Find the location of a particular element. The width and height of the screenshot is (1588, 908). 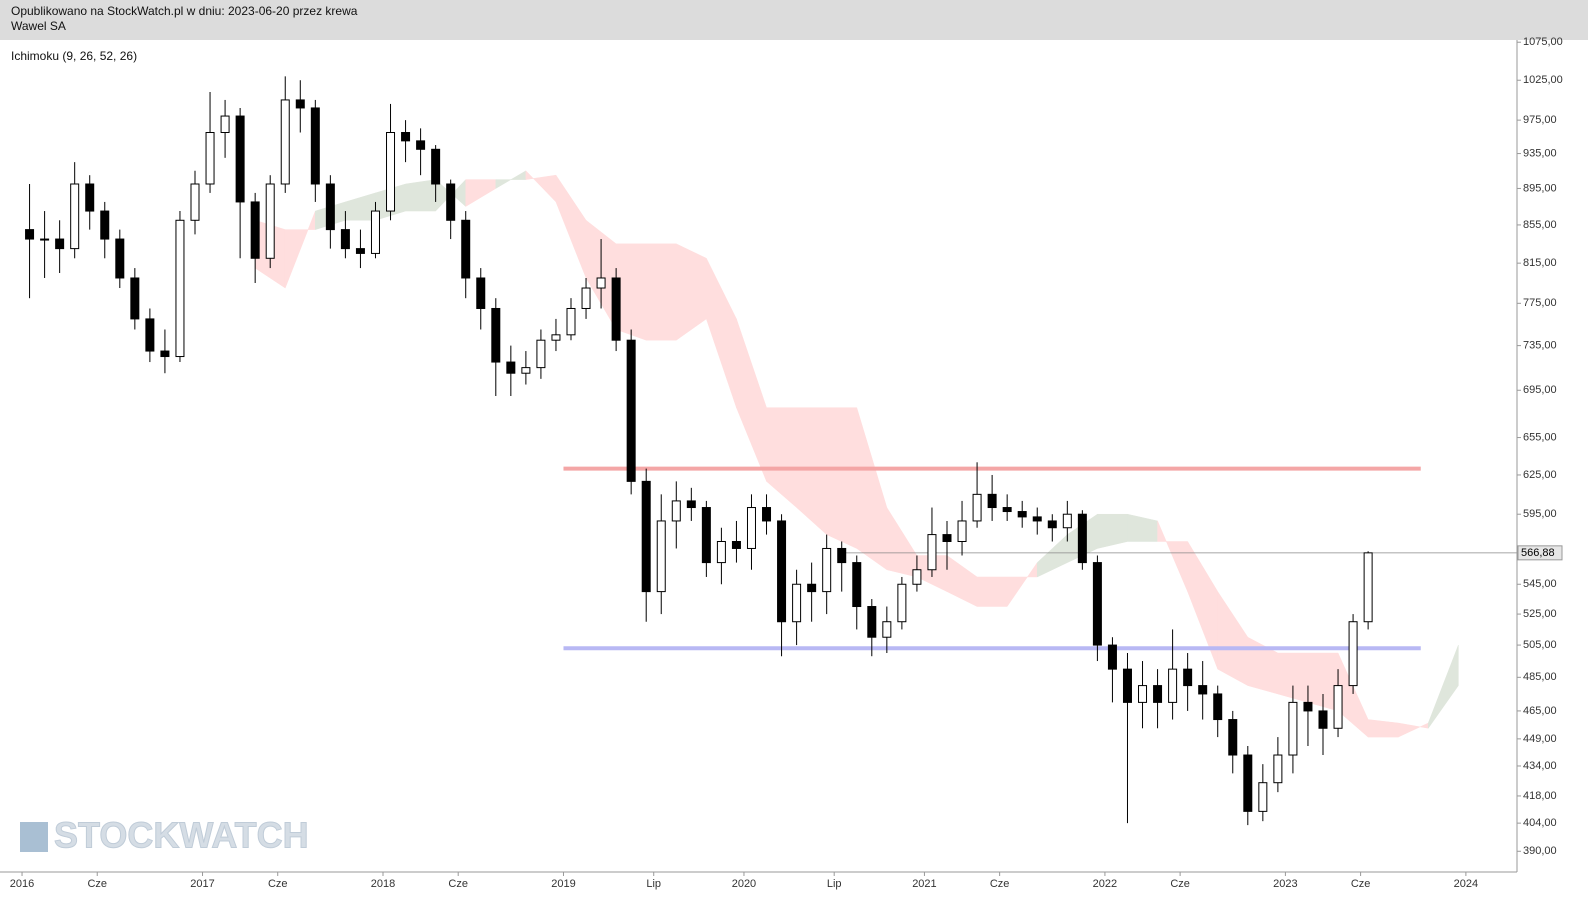

x-tick-label: 2019 is located at coordinates (563, 884).